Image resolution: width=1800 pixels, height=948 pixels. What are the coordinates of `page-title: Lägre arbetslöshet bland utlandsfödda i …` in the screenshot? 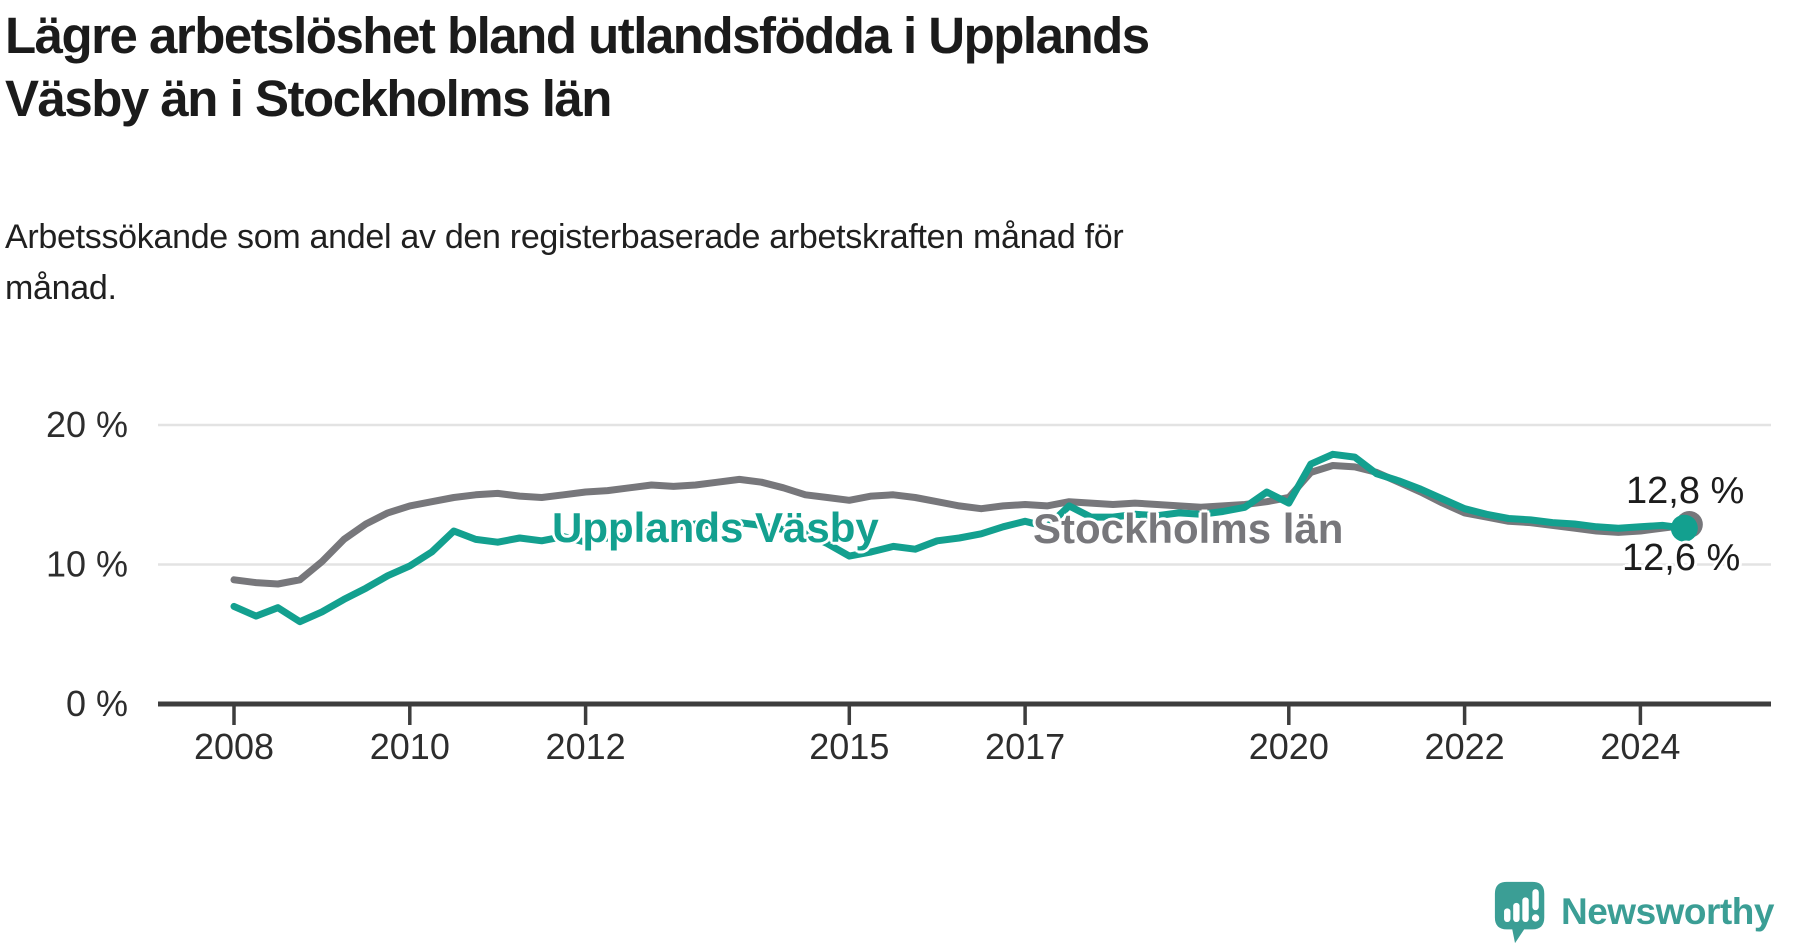 It's located at (577, 67).